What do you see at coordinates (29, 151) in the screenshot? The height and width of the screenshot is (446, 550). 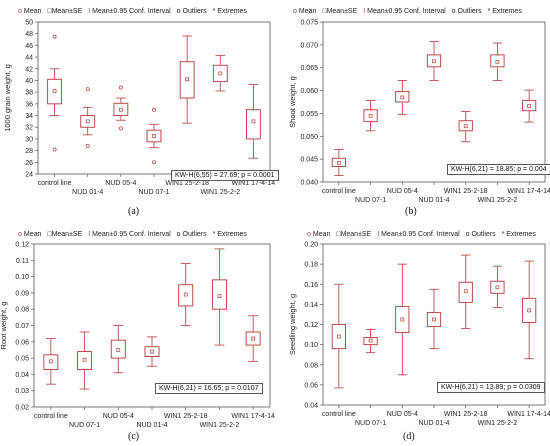 I see `y-tick-label: 28` at bounding box center [29, 151].